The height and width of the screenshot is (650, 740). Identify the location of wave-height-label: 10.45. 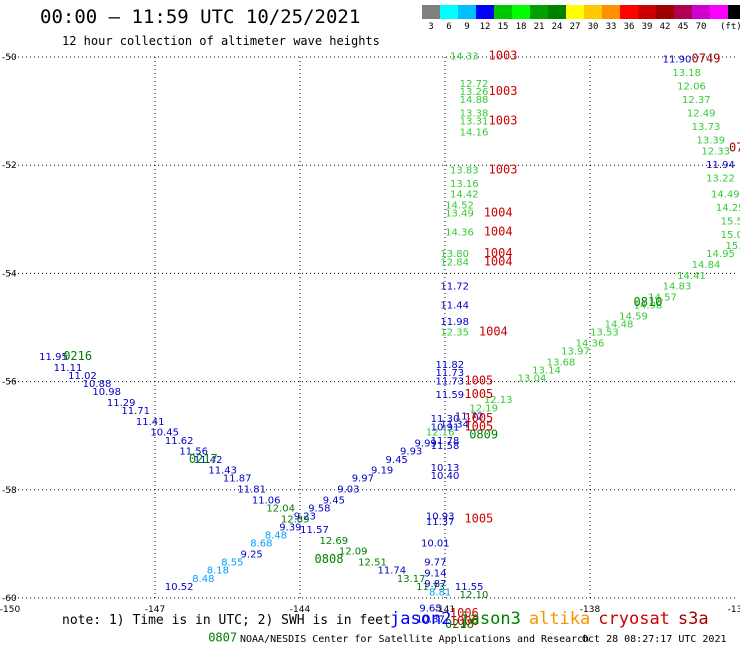
(164, 433).